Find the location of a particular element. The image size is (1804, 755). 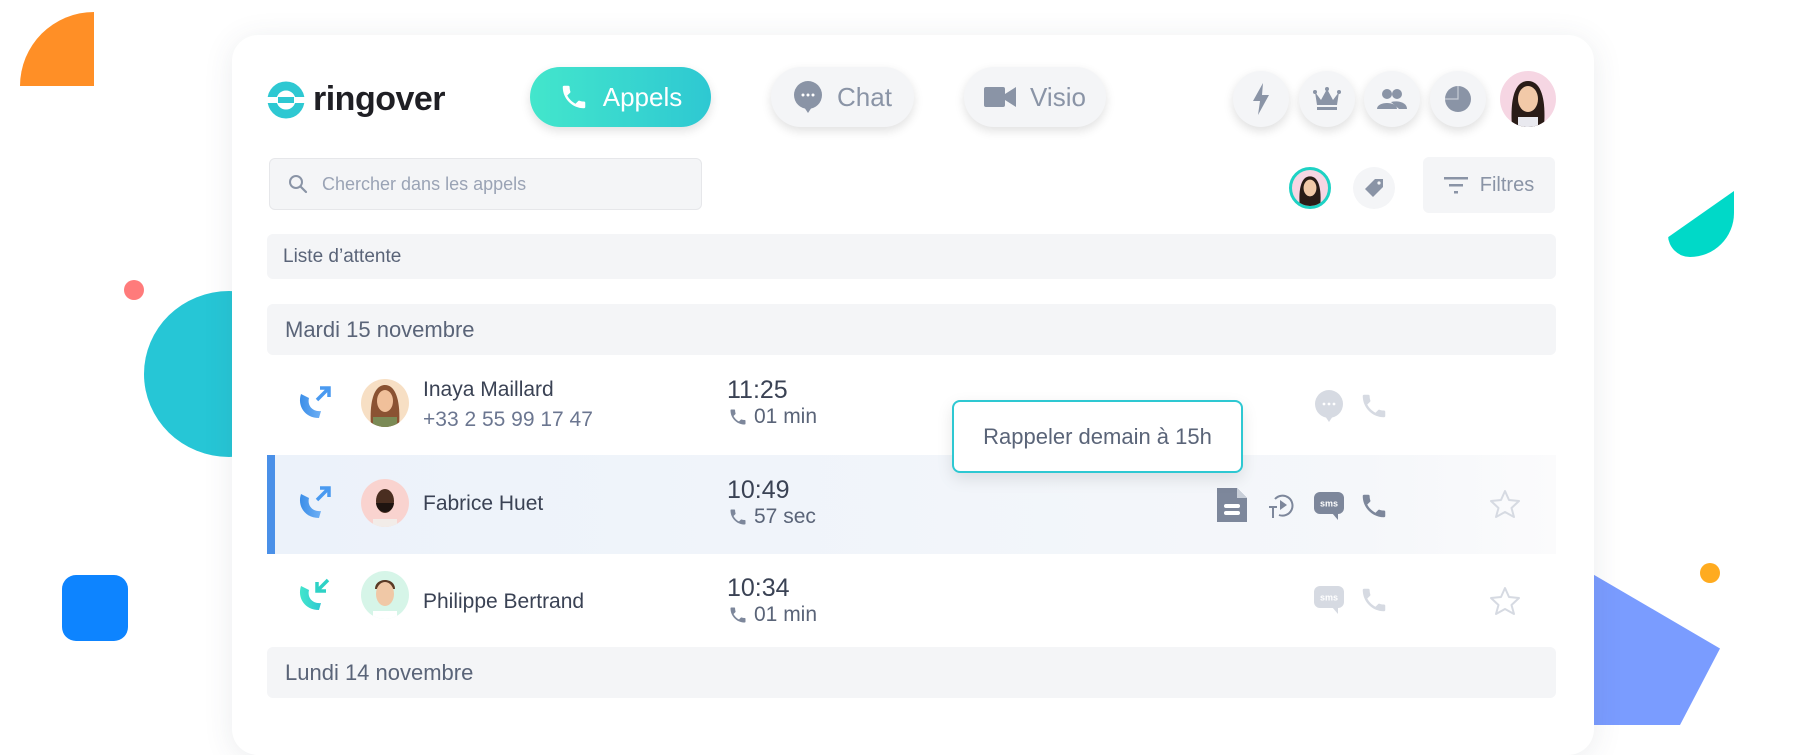

filters-button: Filtres is located at coordinates (1489, 185).